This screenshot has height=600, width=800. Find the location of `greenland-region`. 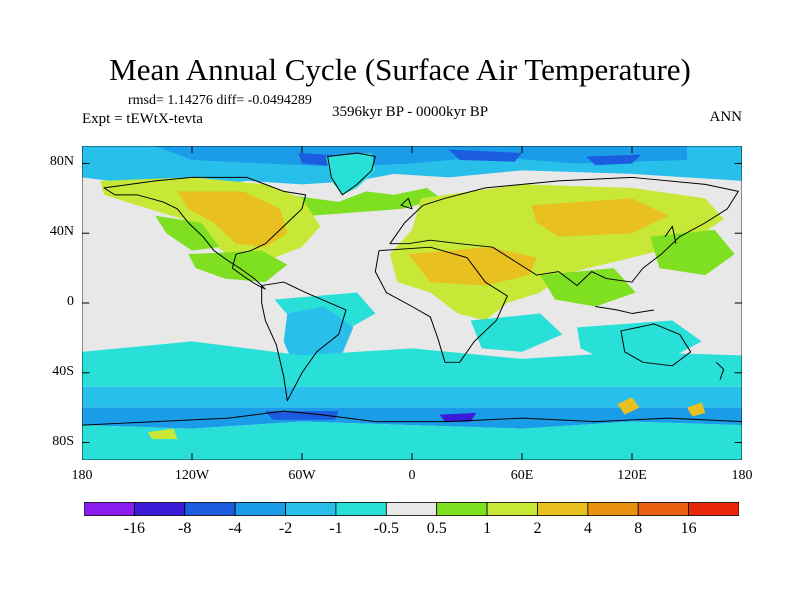

greenland-region is located at coordinates (350, 173).